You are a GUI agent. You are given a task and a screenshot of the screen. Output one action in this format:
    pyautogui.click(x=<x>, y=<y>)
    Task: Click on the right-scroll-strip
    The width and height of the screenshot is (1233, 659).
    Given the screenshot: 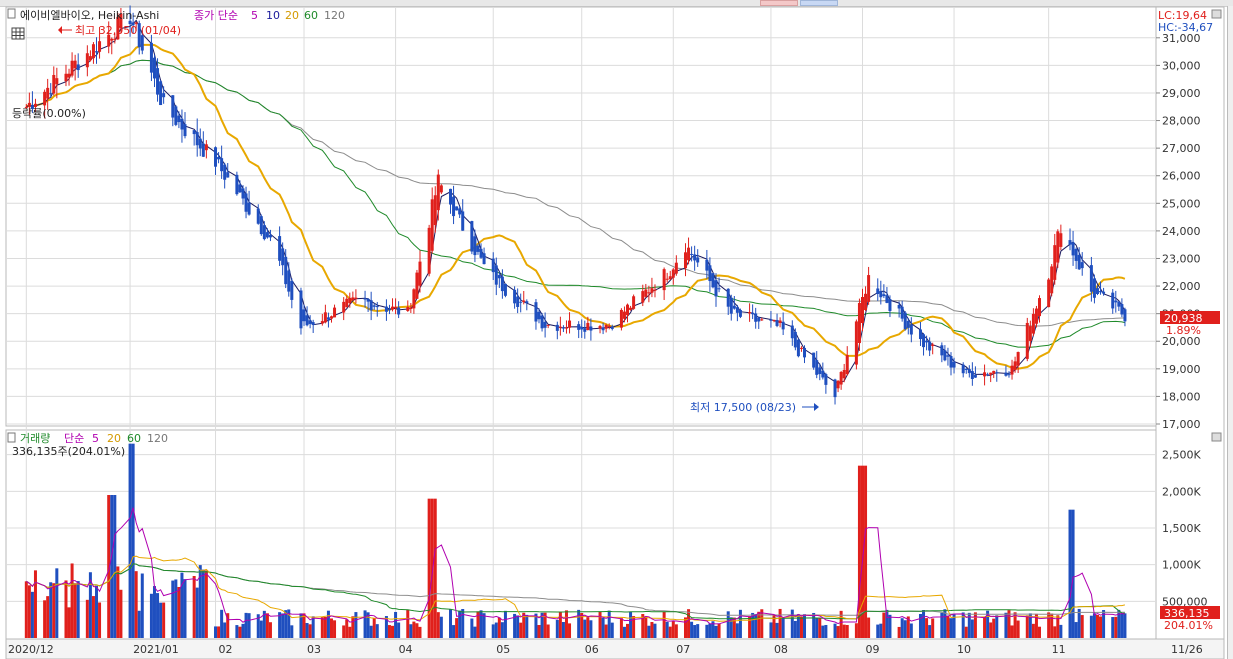 What is the action you would take?
    pyautogui.click(x=1230, y=332)
    